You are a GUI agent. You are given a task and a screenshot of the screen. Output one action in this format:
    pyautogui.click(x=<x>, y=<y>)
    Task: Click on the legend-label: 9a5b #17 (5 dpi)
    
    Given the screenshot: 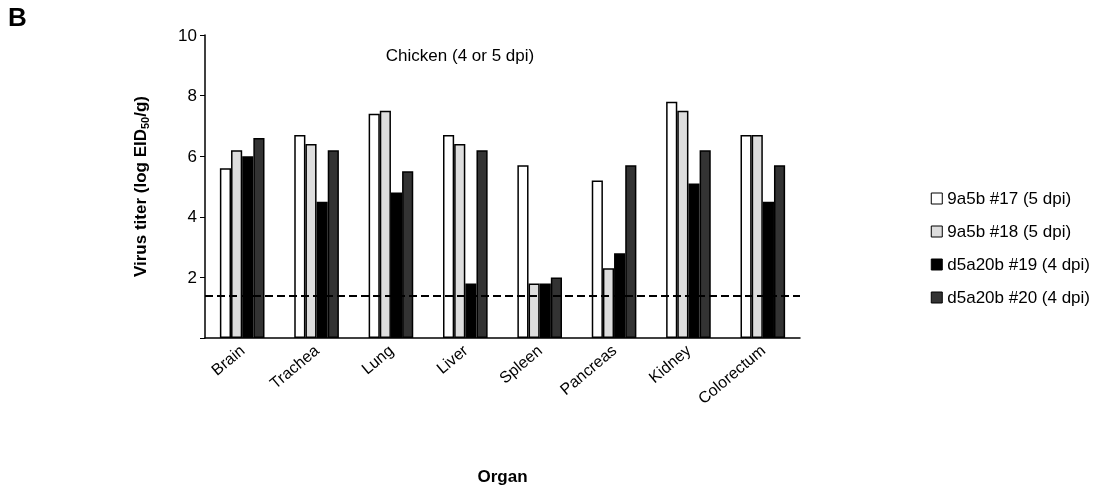 What is the action you would take?
    pyautogui.click(x=1009, y=198)
    